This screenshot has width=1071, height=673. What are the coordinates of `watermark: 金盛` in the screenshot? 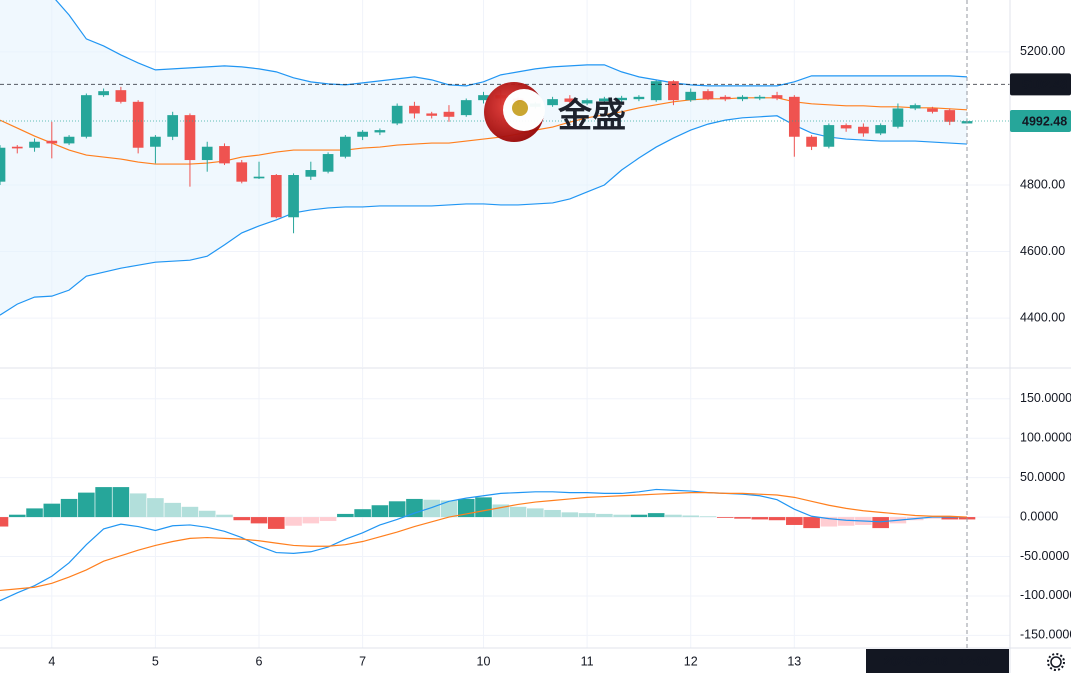 It's located at (555, 112).